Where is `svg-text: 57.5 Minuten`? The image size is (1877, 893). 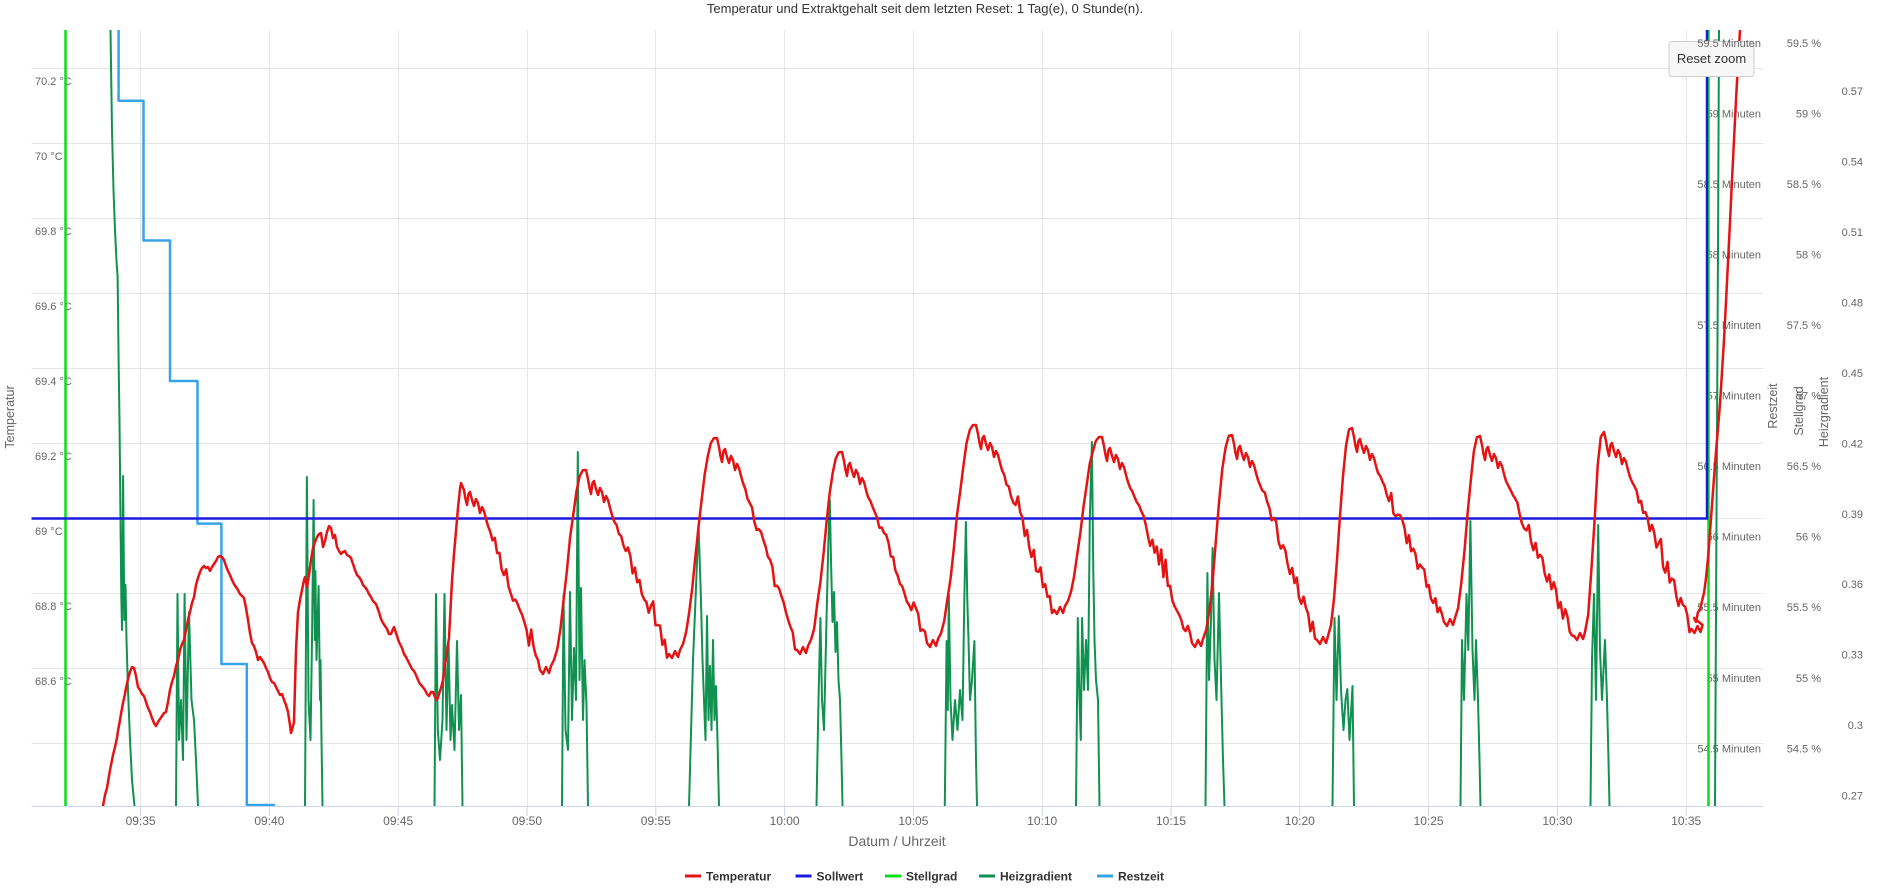
svg-text: 57.5 Minuten is located at coordinates (1729, 326).